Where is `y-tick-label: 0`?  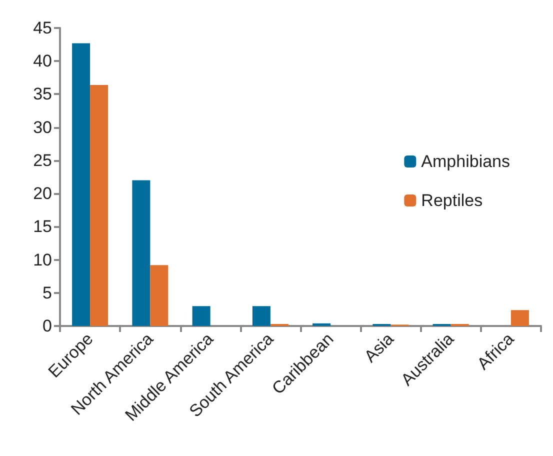 y-tick-label: 0 is located at coordinates (47, 326).